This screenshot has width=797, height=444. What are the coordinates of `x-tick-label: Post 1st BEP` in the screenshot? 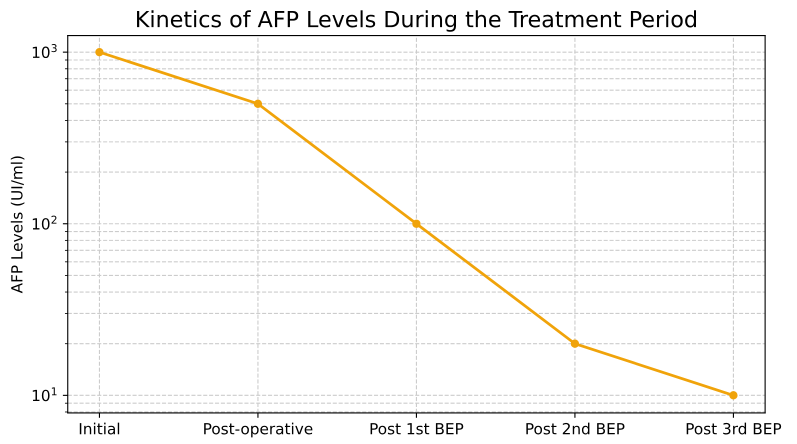 It's located at (417, 428).